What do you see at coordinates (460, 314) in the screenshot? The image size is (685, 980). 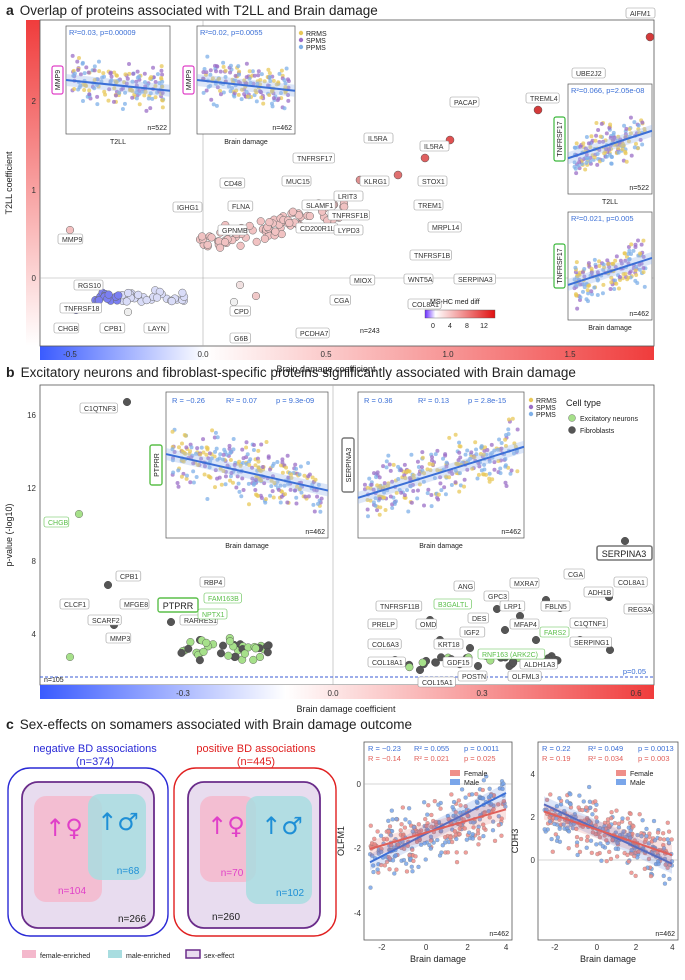 I see `colorbar-bar` at bounding box center [460, 314].